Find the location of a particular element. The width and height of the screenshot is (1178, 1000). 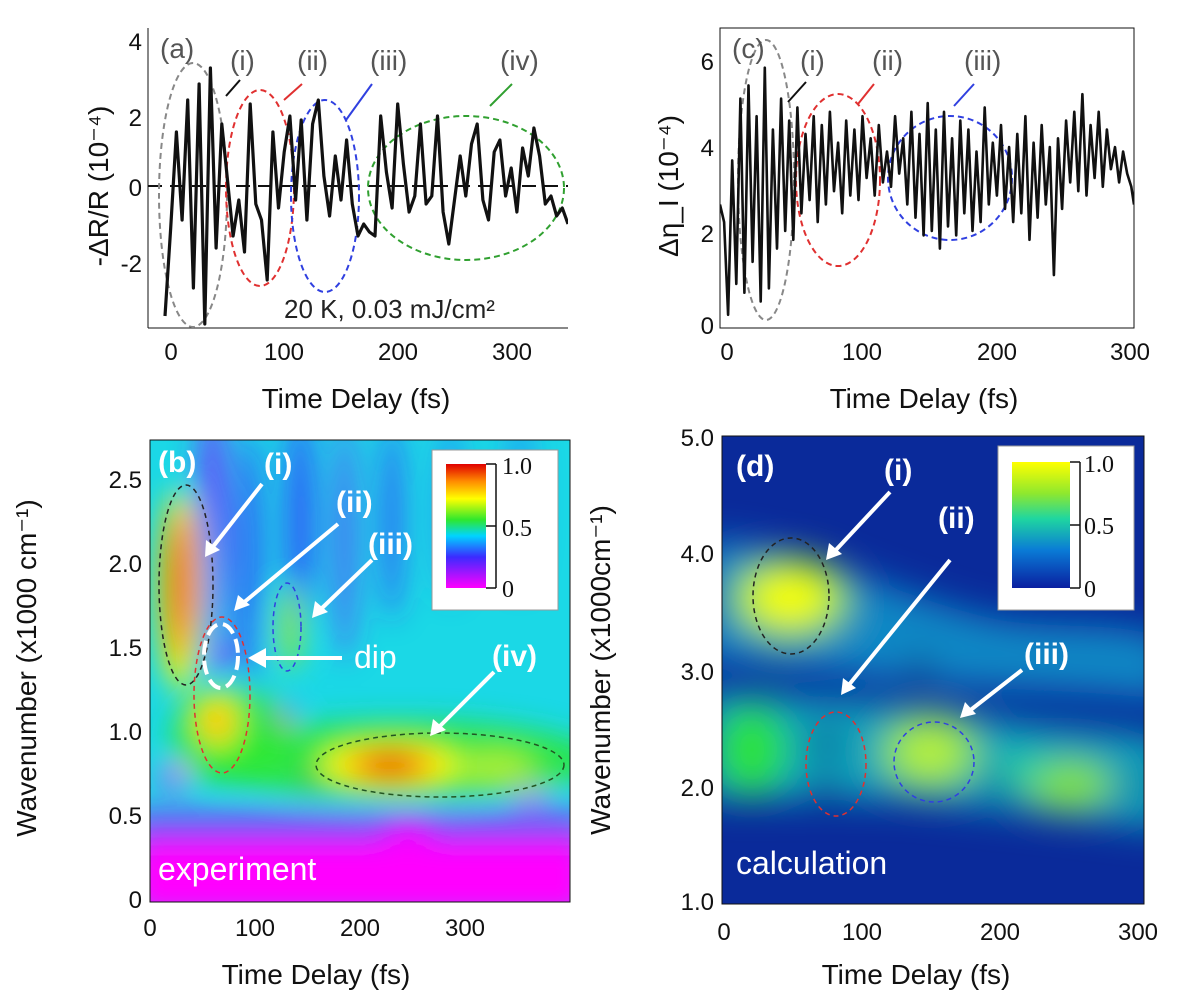

panel-b-region-label-i: (i) is located at coordinates (278, 464).